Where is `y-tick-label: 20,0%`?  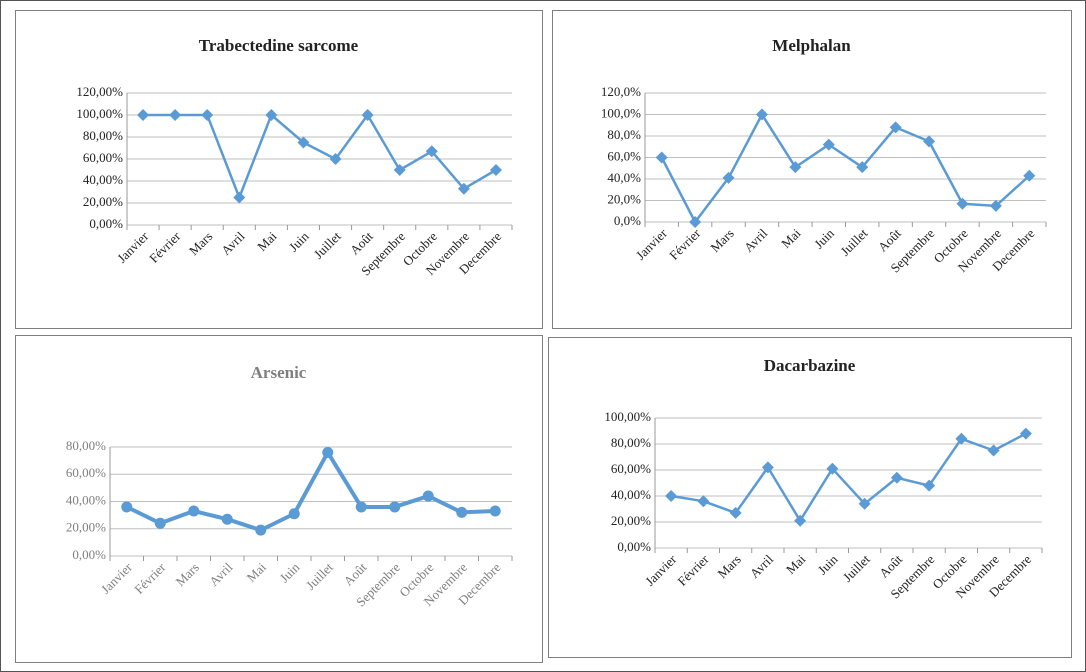
y-tick-label: 20,0% is located at coordinates (624, 198).